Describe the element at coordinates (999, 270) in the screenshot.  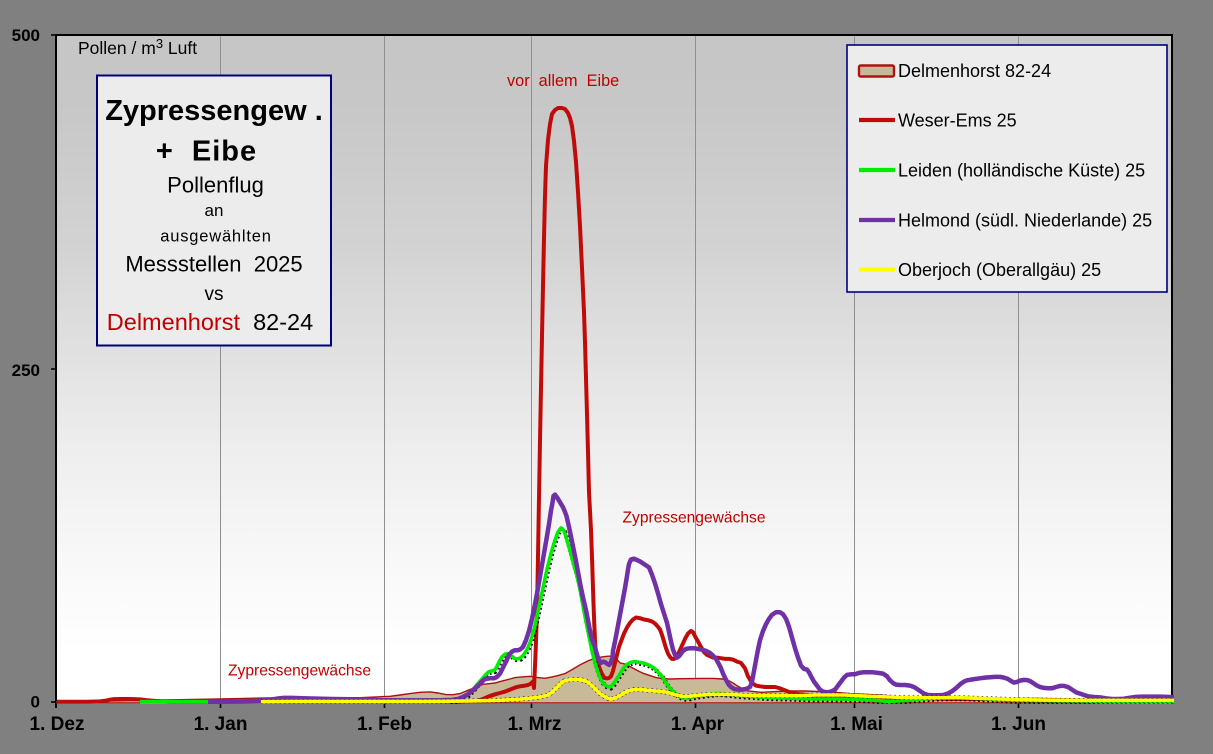
I see `svg-text: Oberjoch (Oberallgäu) 25` at that location.